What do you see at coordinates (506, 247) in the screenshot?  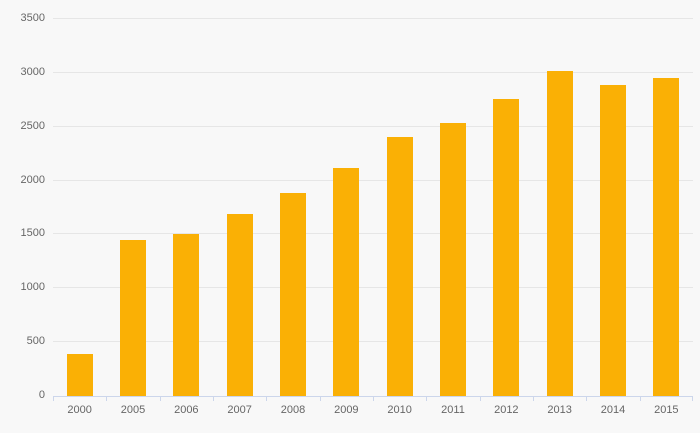 I see `bar-2012` at bounding box center [506, 247].